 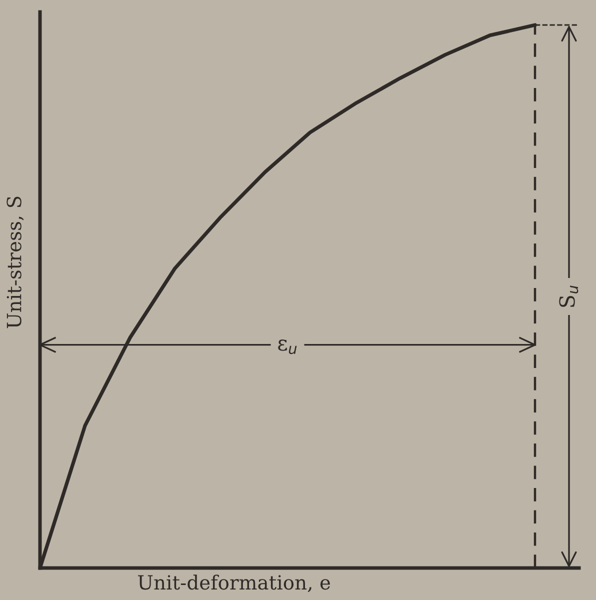 I want to click on x-axis-title: Unit-deformation, e, so click(x=234, y=583).